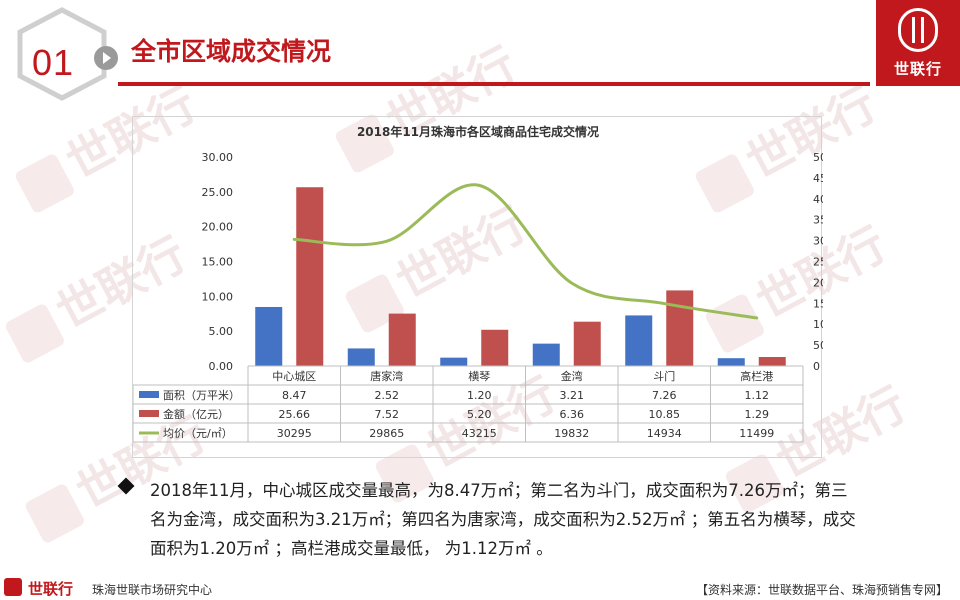  Describe the element at coordinates (218, 157) in the screenshot. I see `left-axis-tick: 30.00` at that location.